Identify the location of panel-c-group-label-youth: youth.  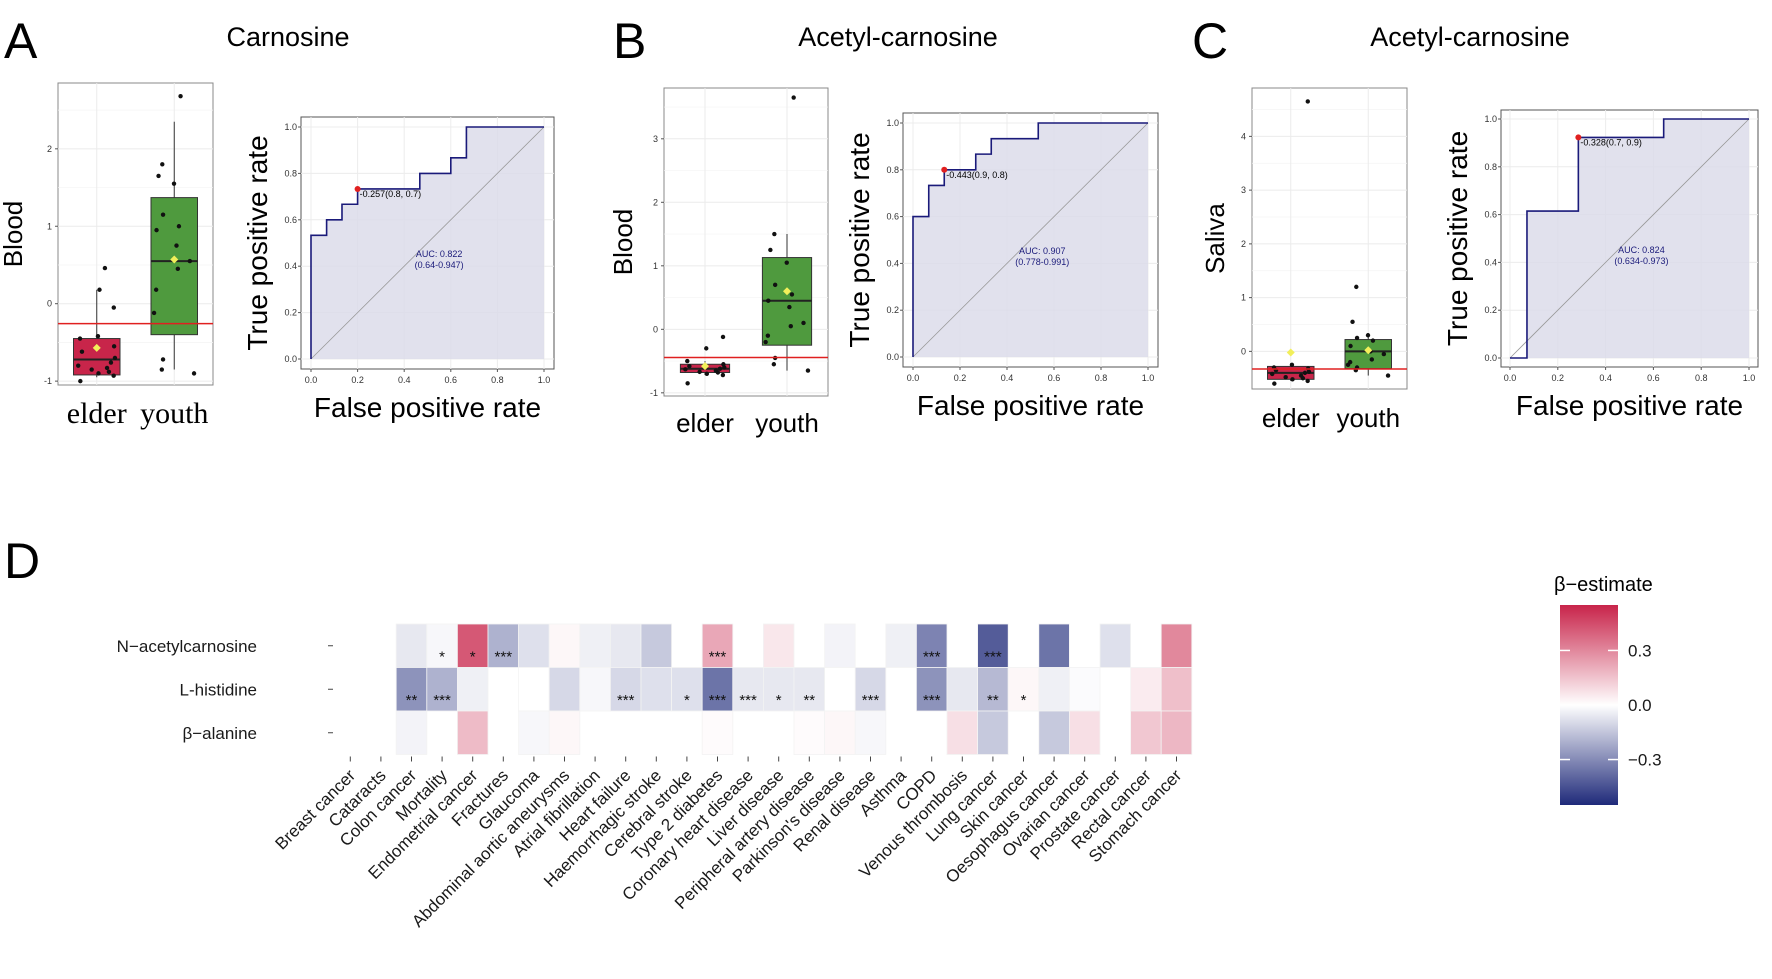
(1368, 418).